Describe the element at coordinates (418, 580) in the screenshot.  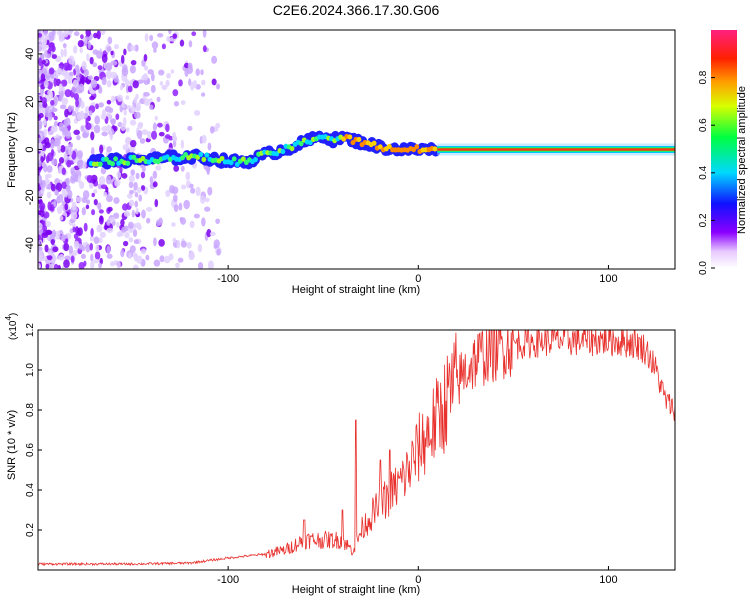
I see `snr-x-tick-label: 0` at that location.